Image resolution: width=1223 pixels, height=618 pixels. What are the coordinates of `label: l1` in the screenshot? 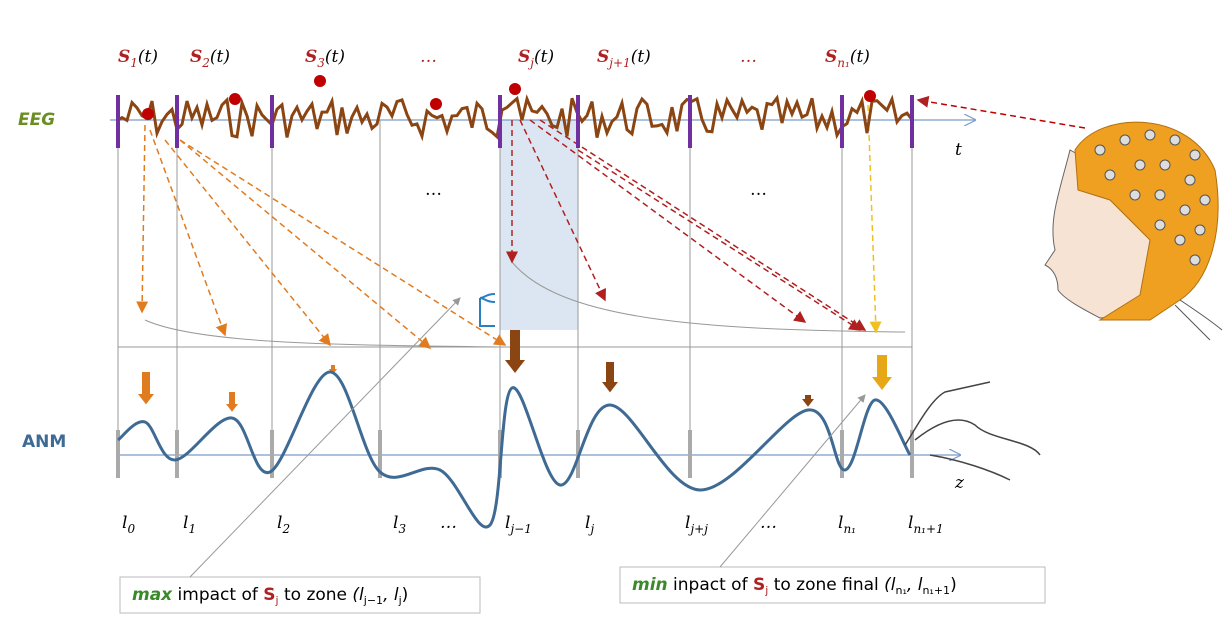 It's located at (189, 524).